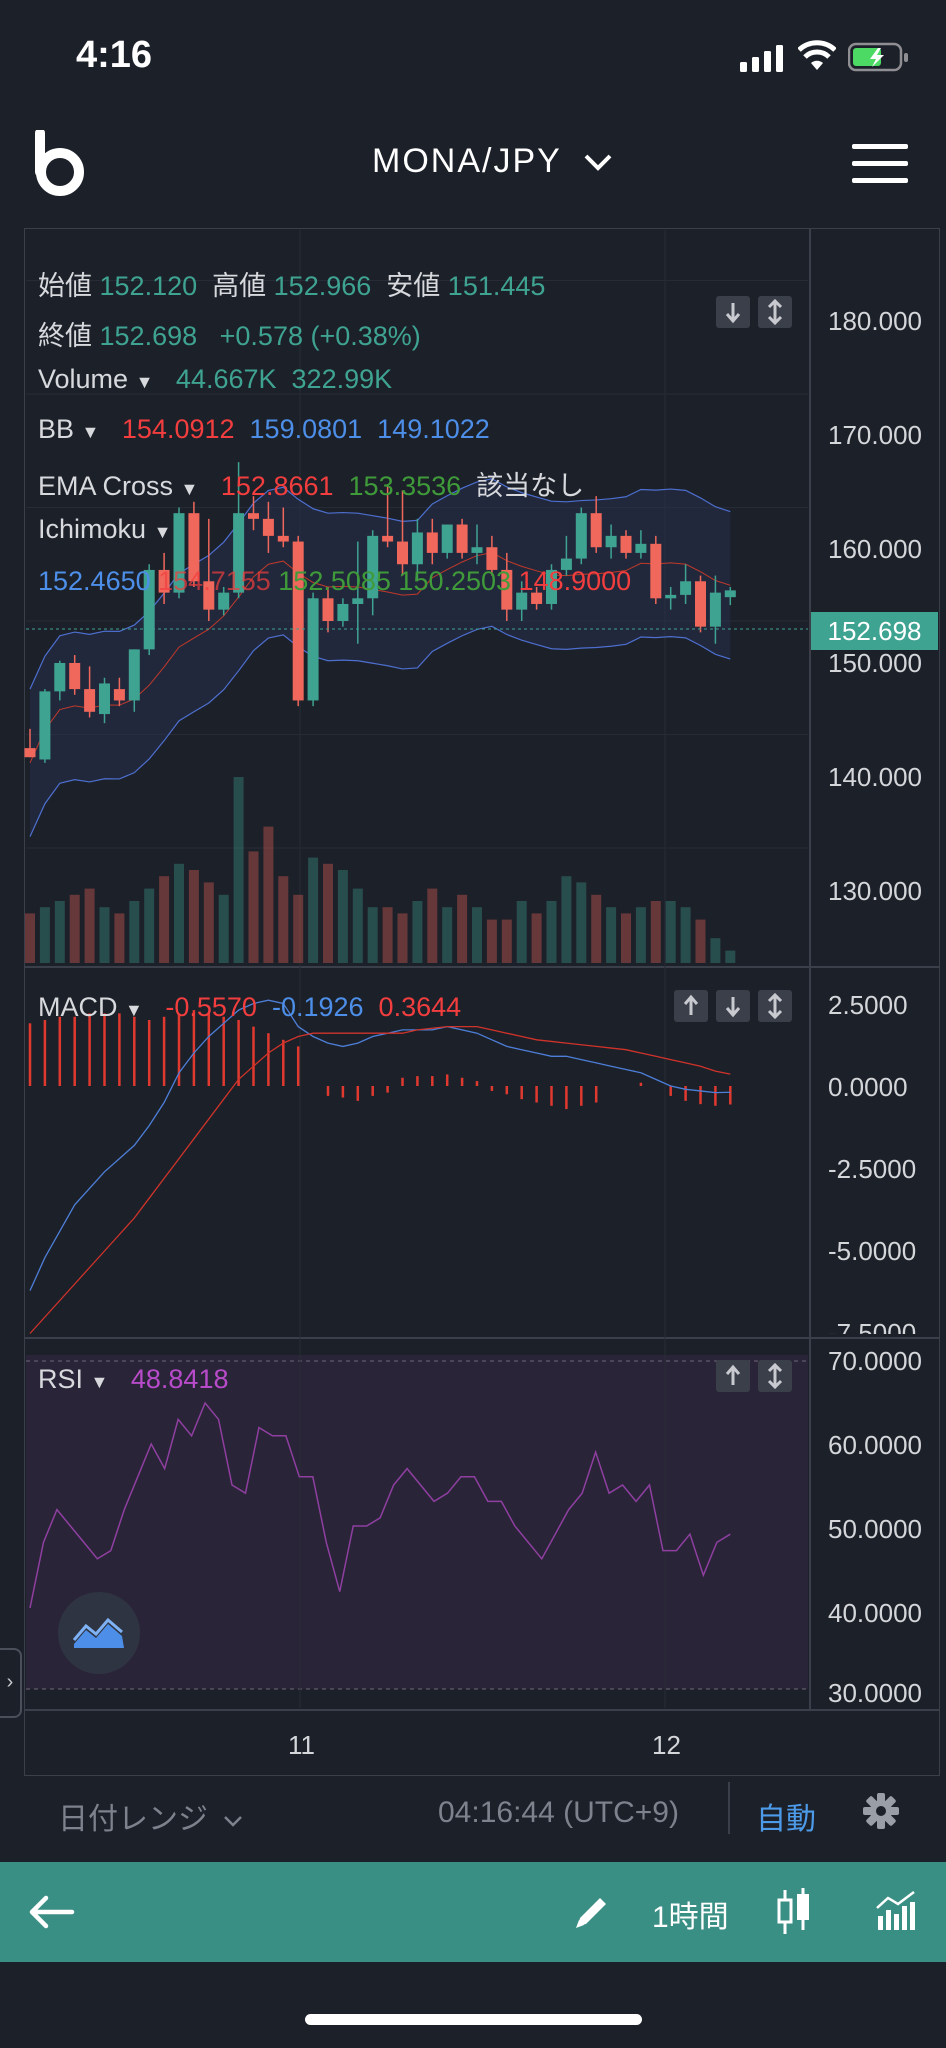  What do you see at coordinates (380, 1145) in the screenshot?
I see `macd-line` at bounding box center [380, 1145].